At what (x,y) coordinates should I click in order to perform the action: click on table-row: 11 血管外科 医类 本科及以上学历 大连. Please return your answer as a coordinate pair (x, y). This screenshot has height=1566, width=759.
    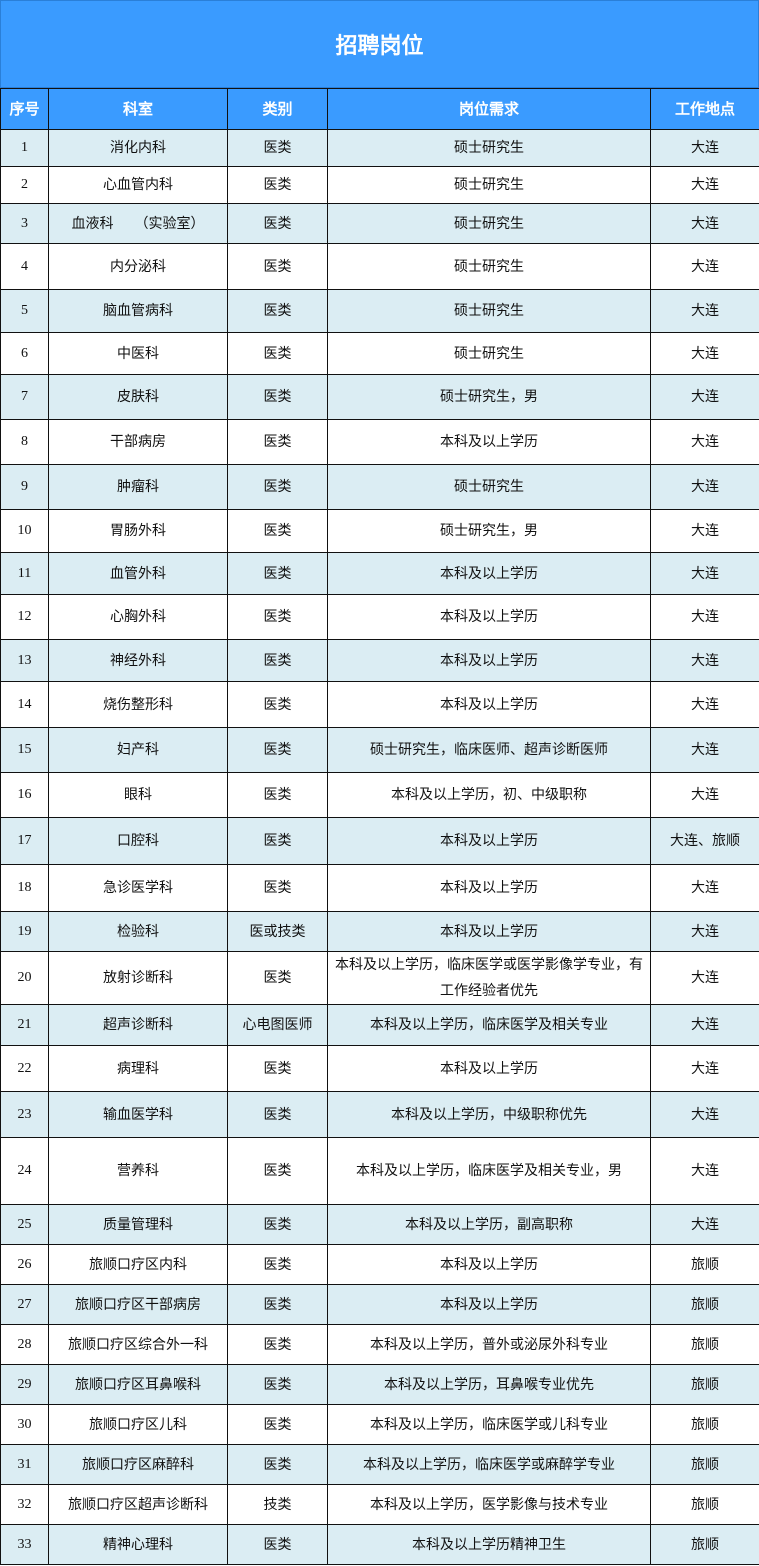
    Looking at the image, I should click on (379, 573).